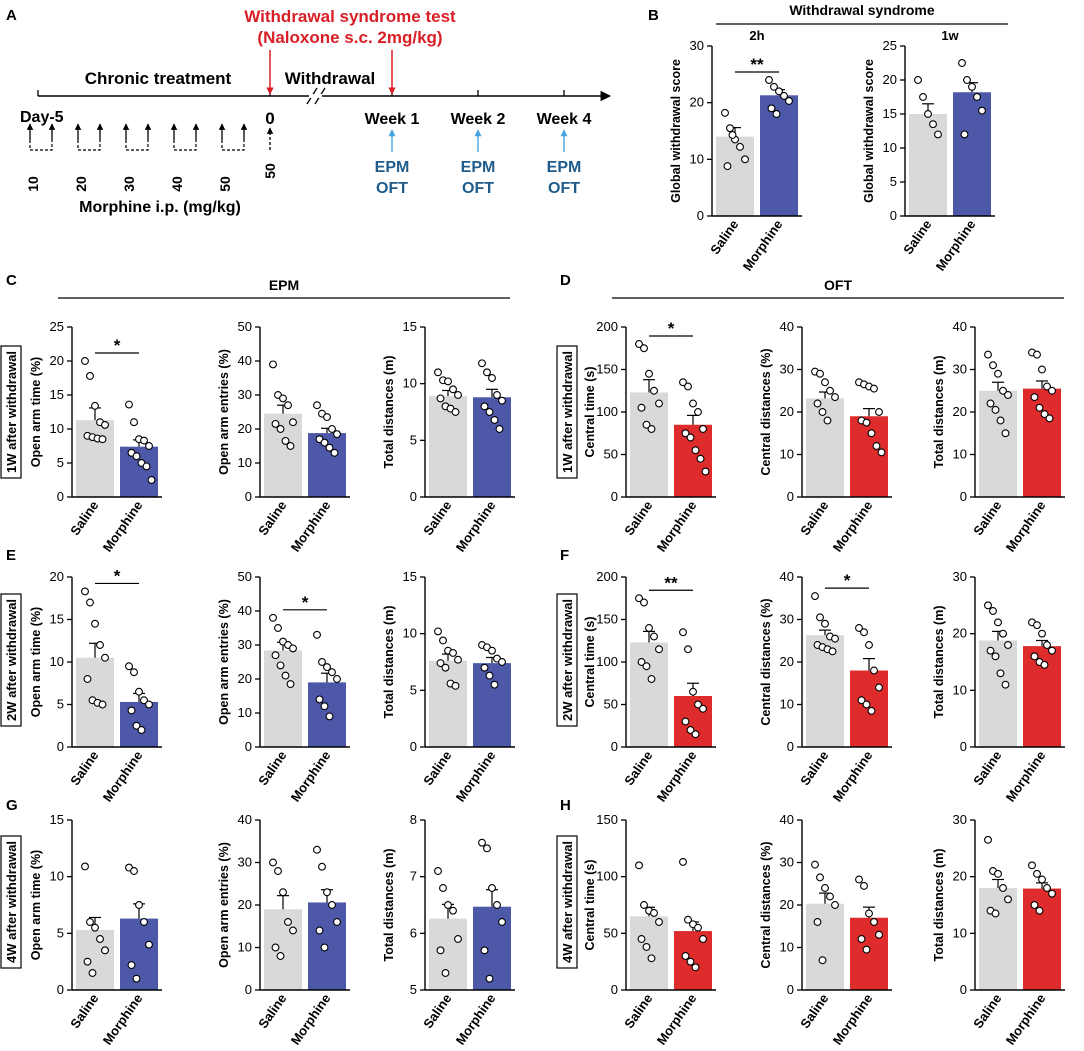  Describe the element at coordinates (36, 412) in the screenshot. I see `y-axis-label: Open arm time (%)` at that location.